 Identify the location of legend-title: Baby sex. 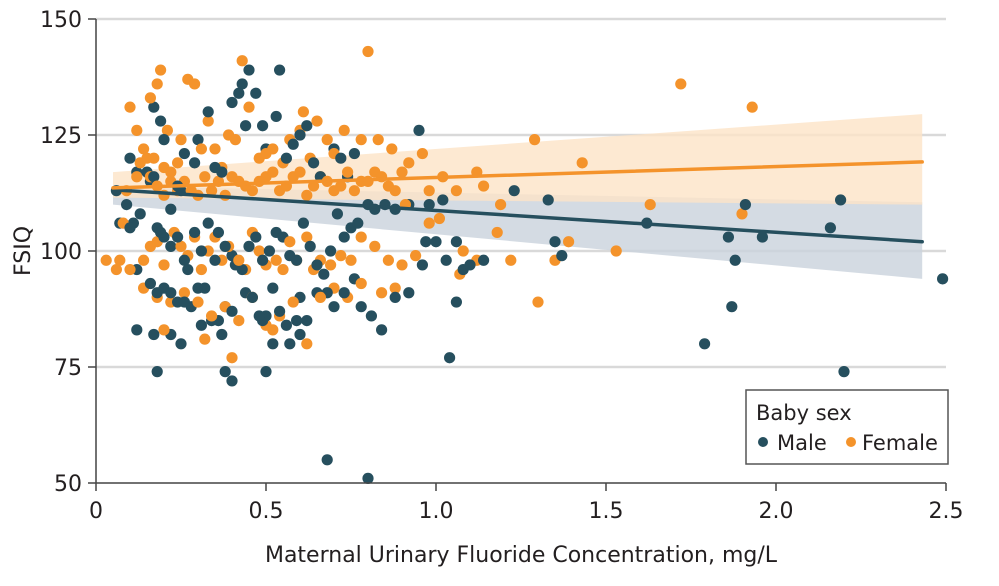
(804, 413).